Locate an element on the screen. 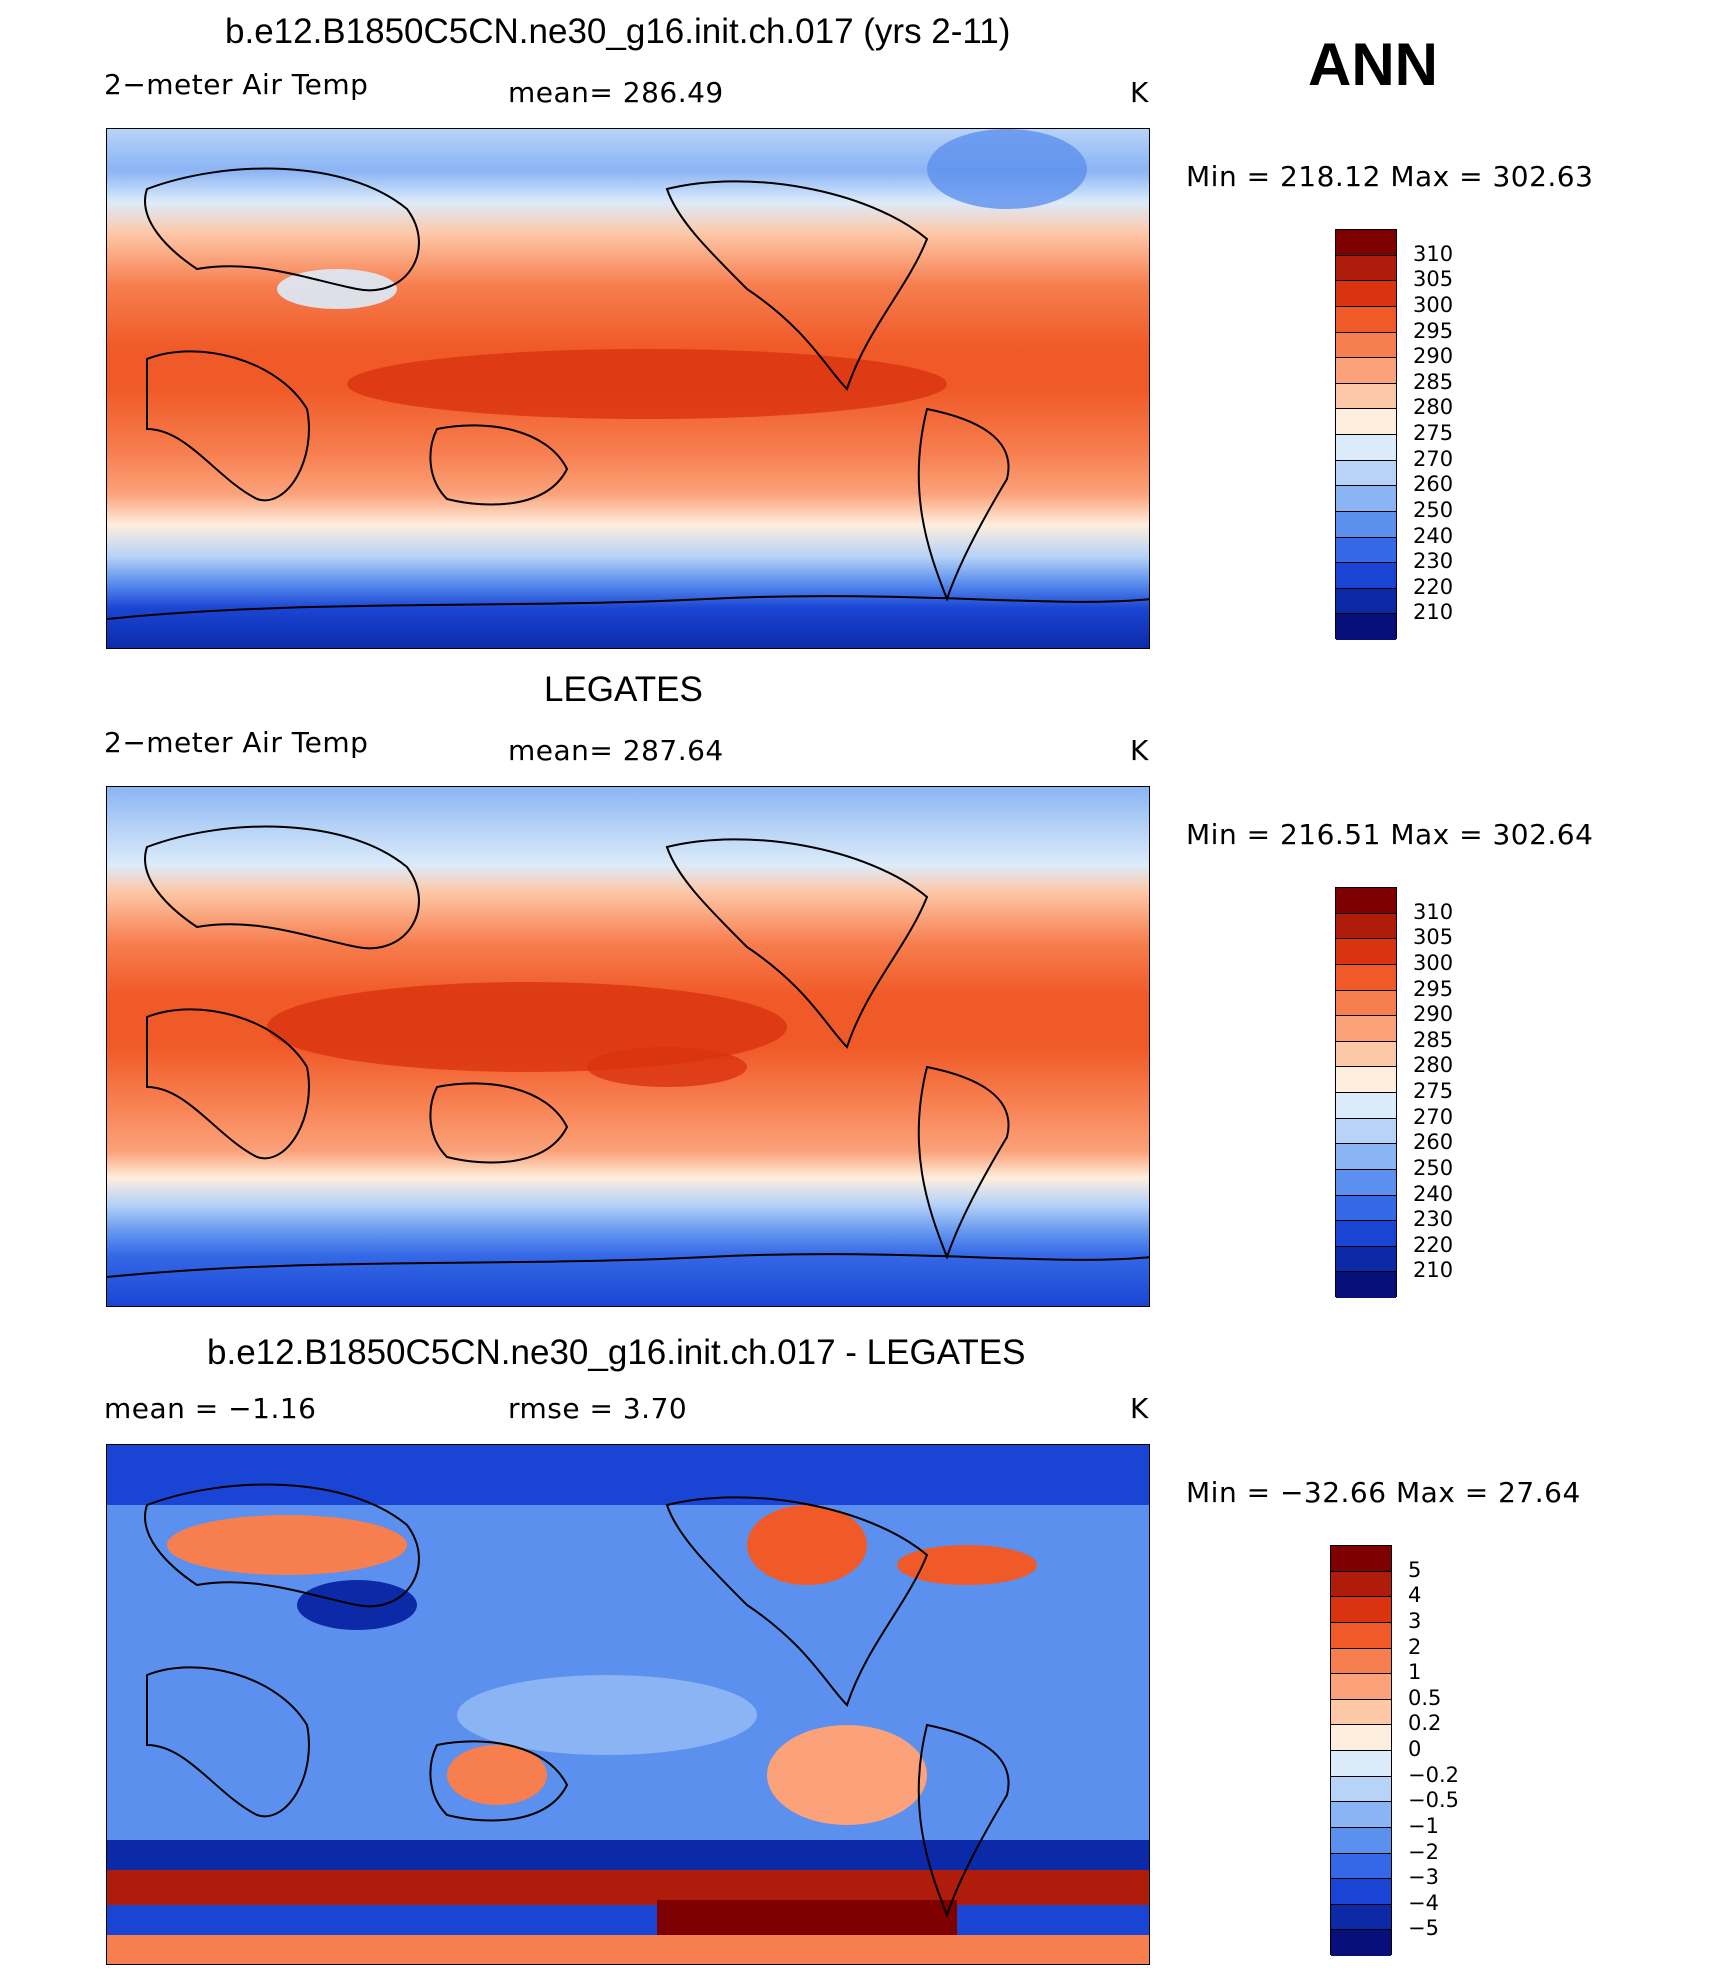 The image size is (1710, 1975). abs1-label: 275 is located at coordinates (1433, 433).